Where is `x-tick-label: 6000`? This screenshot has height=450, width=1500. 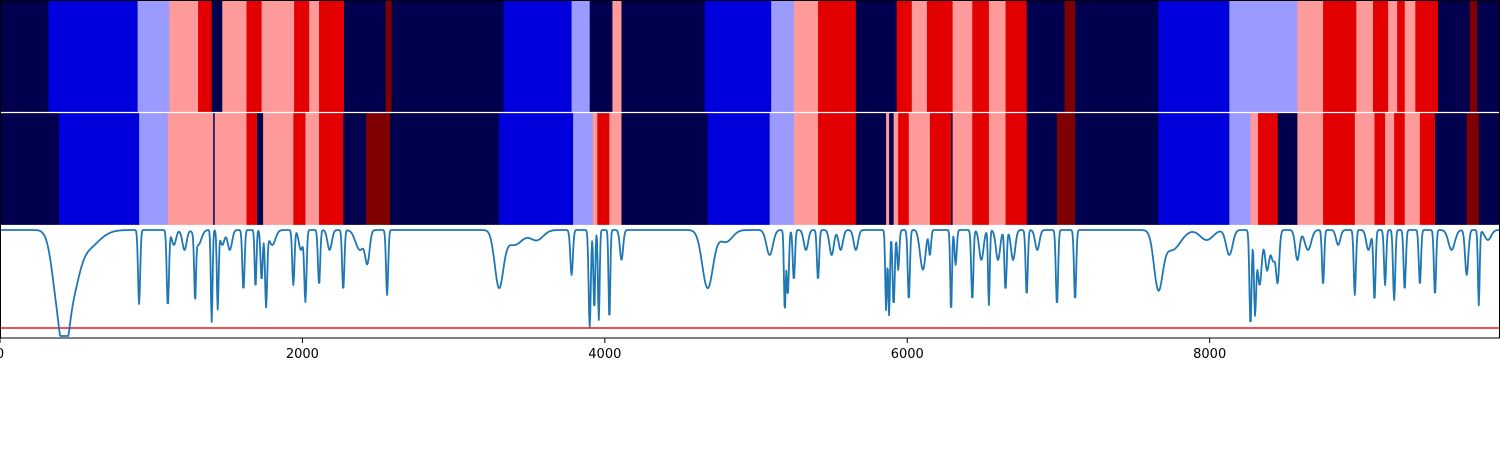 x-tick-label: 6000 is located at coordinates (907, 354).